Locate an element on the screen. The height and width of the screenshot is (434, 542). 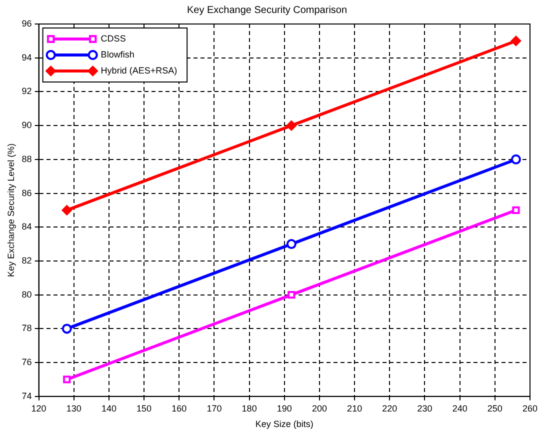
y-tick-label: 74 is located at coordinates (27, 395).